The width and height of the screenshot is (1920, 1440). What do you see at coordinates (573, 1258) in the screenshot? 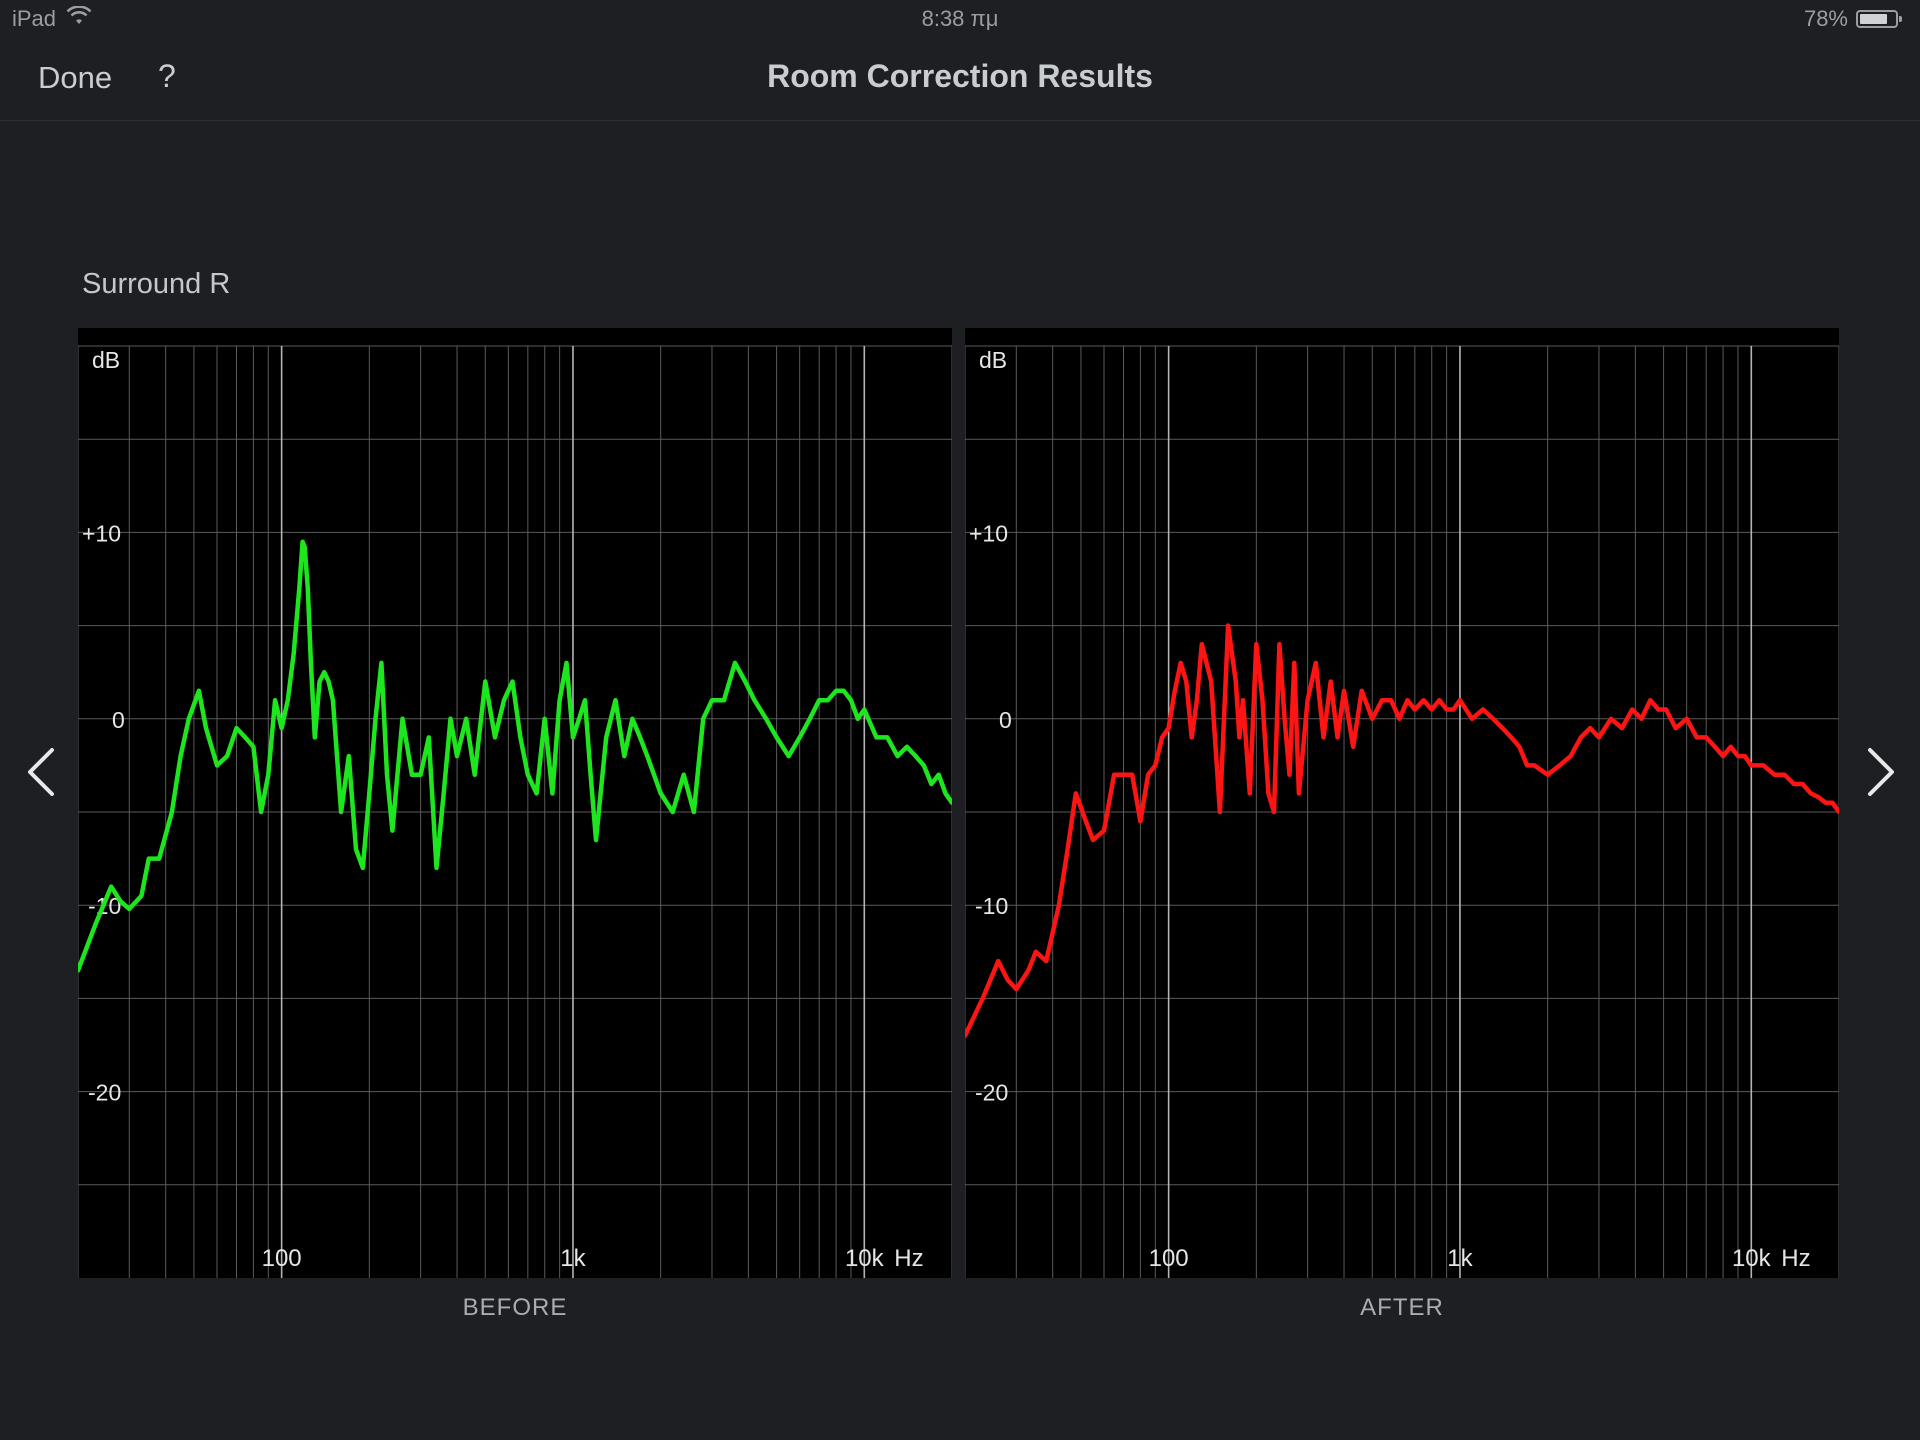
I see `before-x-tick-label: 1k` at bounding box center [573, 1258].